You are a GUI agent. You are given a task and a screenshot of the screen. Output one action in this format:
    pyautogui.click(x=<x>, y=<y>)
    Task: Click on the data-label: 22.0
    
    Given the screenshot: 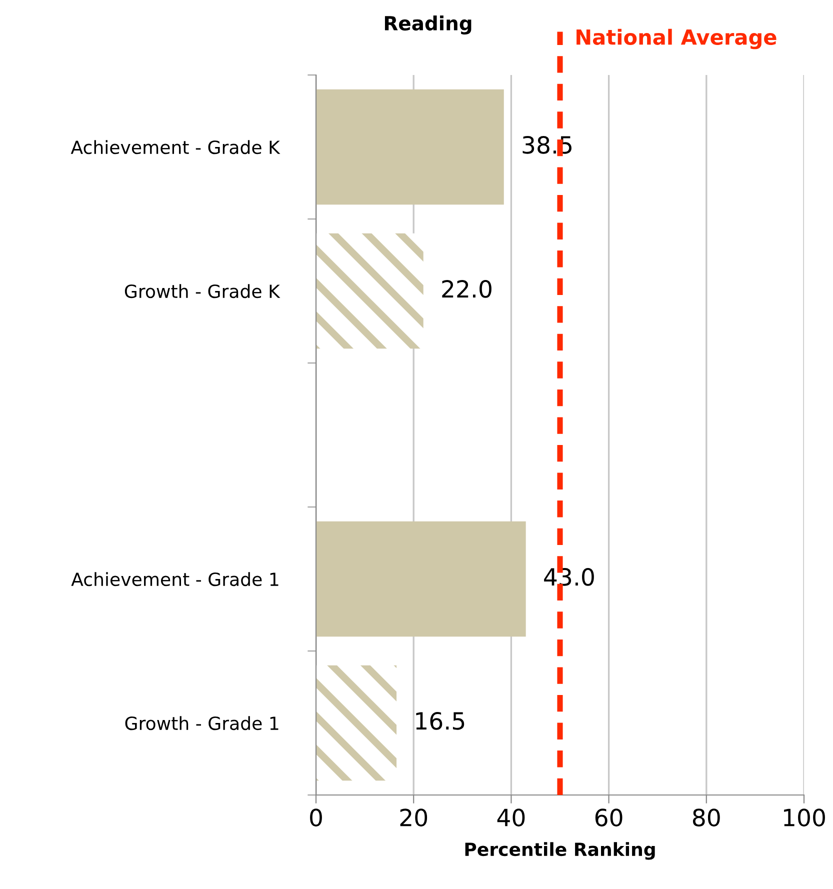 What is the action you would take?
    pyautogui.click(x=467, y=289)
    